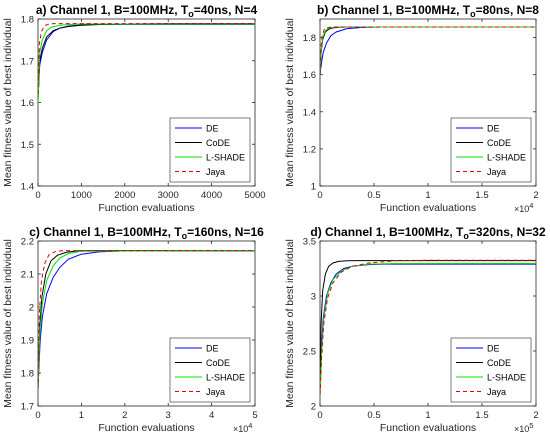 The width and height of the screenshot is (550, 444). What do you see at coordinates (309, 352) in the screenshot?
I see `y-tick-label: 2.5` at bounding box center [309, 352].